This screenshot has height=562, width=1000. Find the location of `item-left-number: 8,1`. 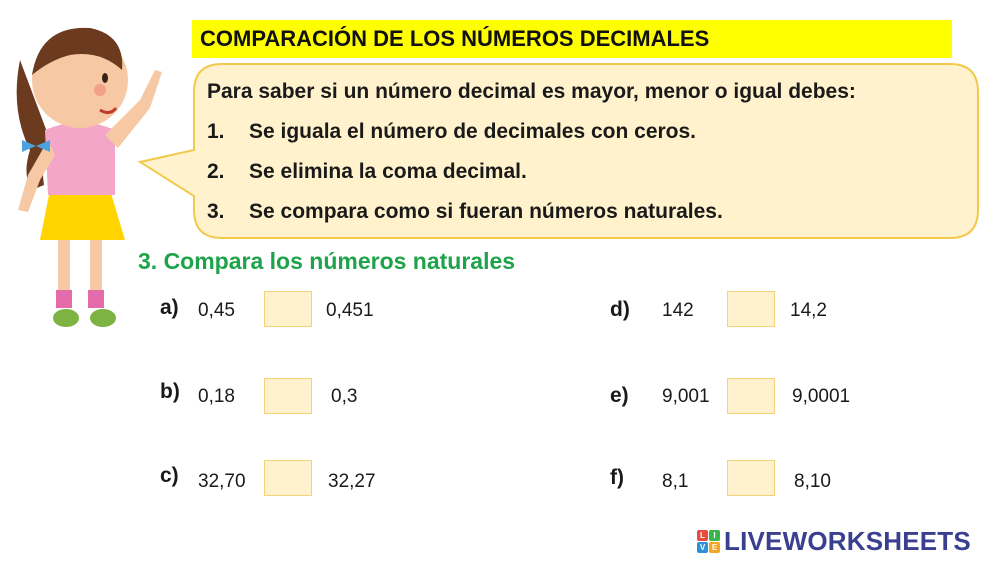

item-left-number: 8,1 is located at coordinates (675, 481).